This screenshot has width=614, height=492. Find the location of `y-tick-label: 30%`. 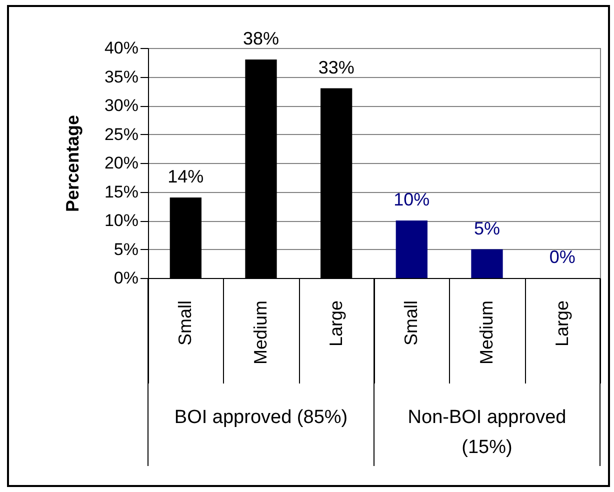

y-tick-label: 30% is located at coordinates (121, 105).